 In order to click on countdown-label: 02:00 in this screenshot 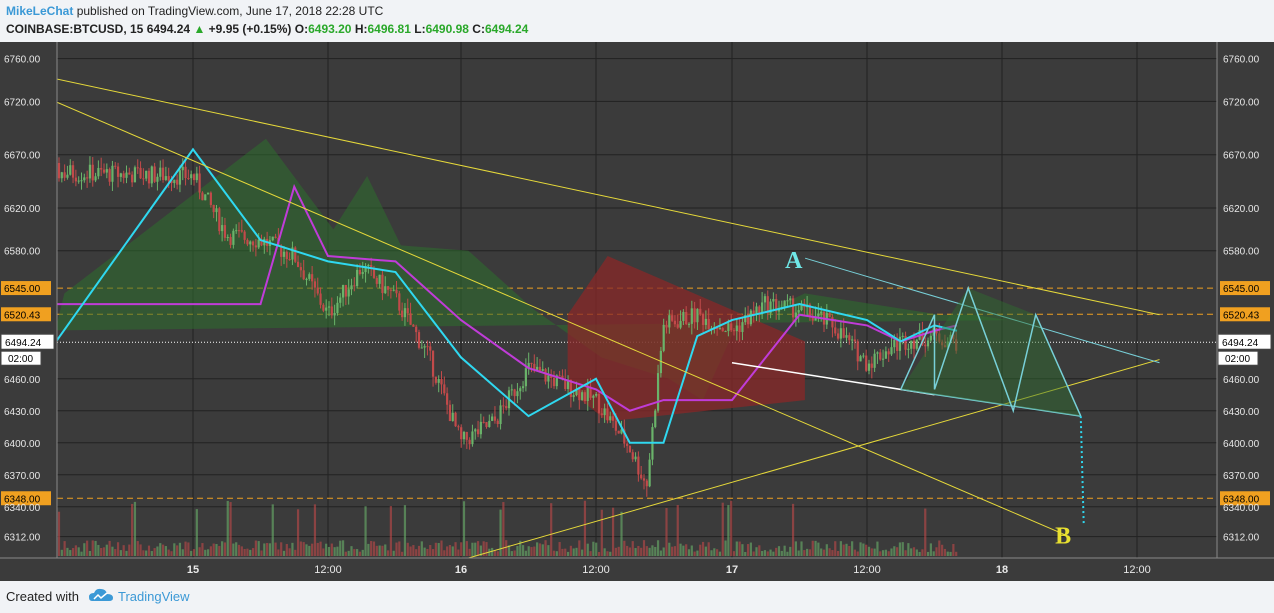, I will do `click(1237, 359)`.